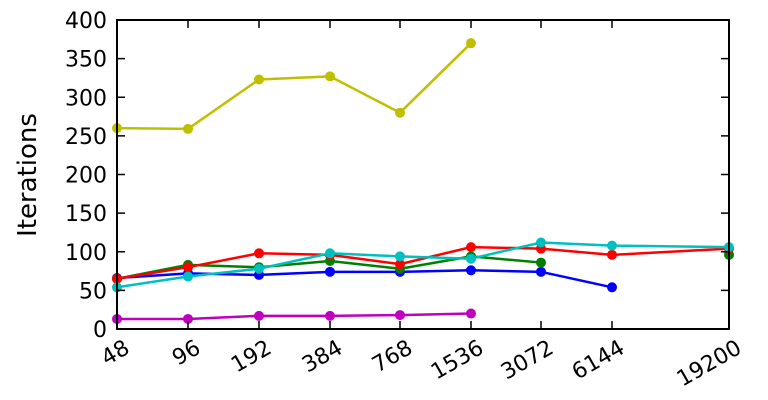 The height and width of the screenshot is (400, 768). I want to click on series-1-line, so click(364, 279).